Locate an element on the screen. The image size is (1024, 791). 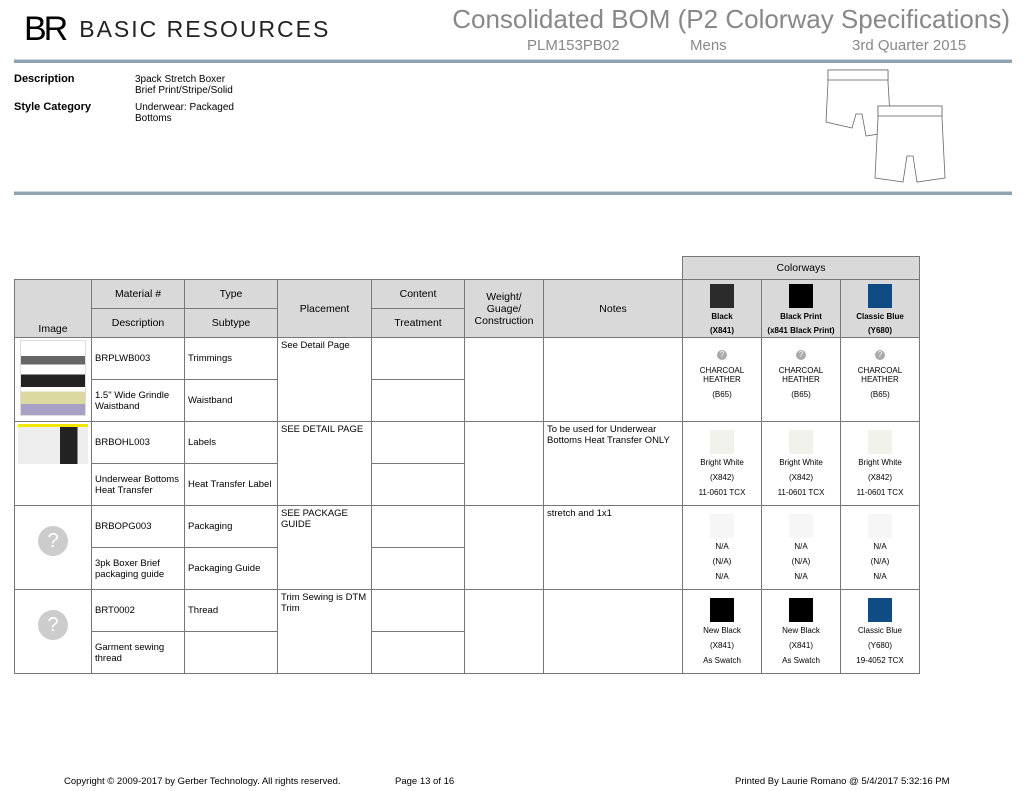
style-category-value: Underwear: Packaged Bottoms is located at coordinates (184, 113).